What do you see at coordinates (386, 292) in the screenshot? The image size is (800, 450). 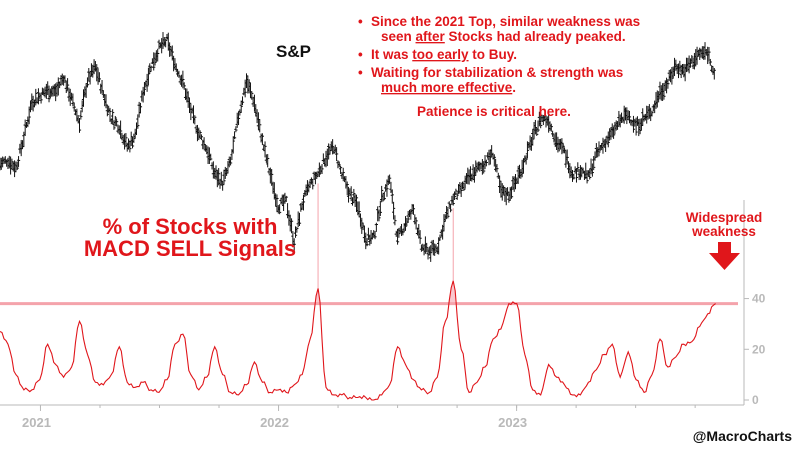 I see `highlight-fills` at bounding box center [386, 292].